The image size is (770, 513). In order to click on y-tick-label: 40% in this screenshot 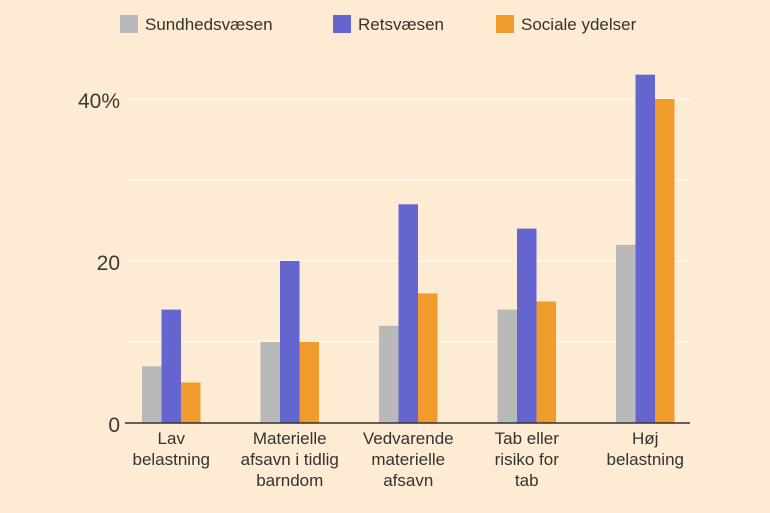, I will do `click(99, 101)`.